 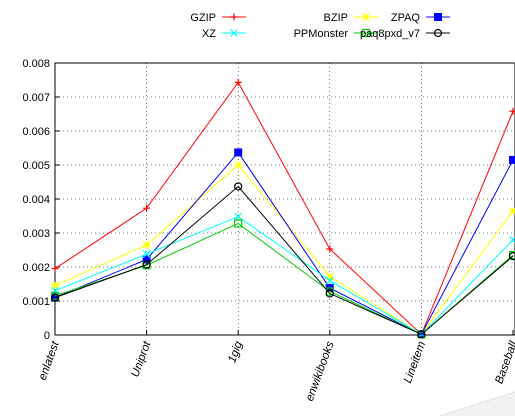 I want to click on x-tick-label: Lineitem, so click(x=415, y=362).